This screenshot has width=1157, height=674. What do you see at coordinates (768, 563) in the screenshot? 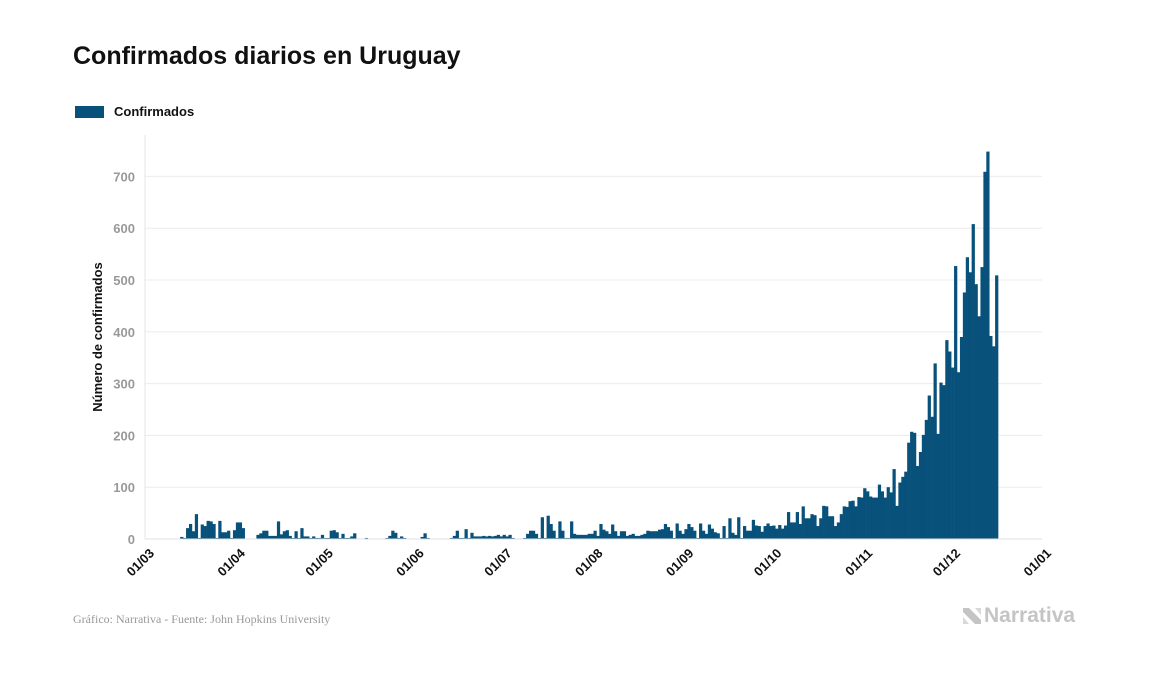
I see `x-tick-label: 01/10` at bounding box center [768, 563].